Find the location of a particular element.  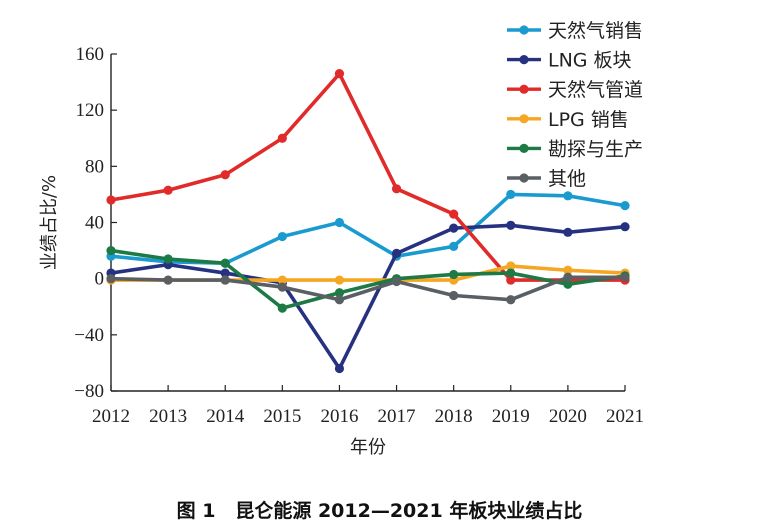

y-tick-label: −80 is located at coordinates (89, 391).